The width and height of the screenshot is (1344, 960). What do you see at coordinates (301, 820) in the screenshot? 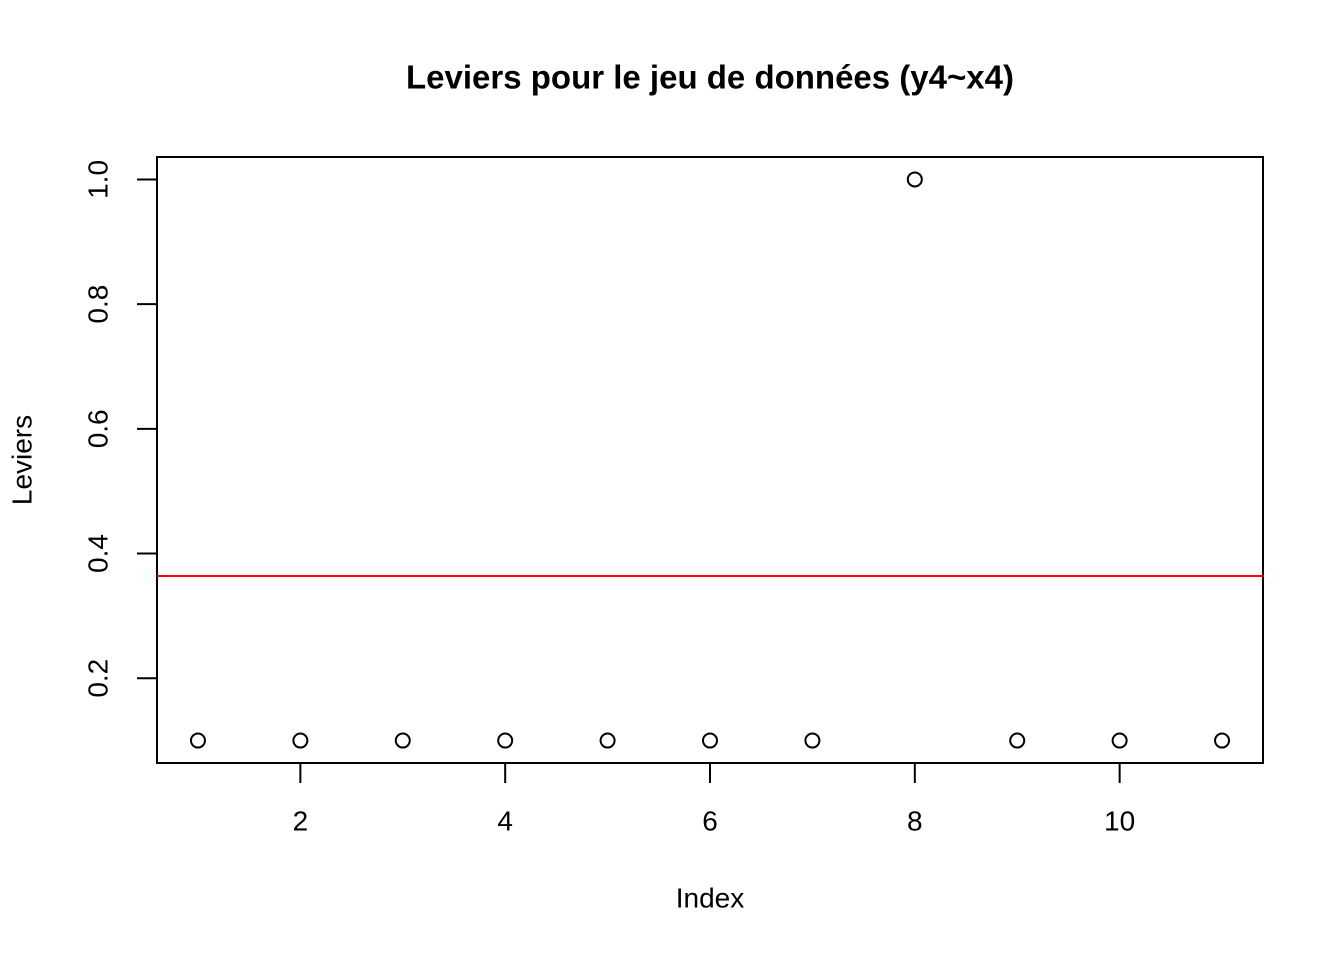
I see `x-tick-label: 2` at bounding box center [301, 820].